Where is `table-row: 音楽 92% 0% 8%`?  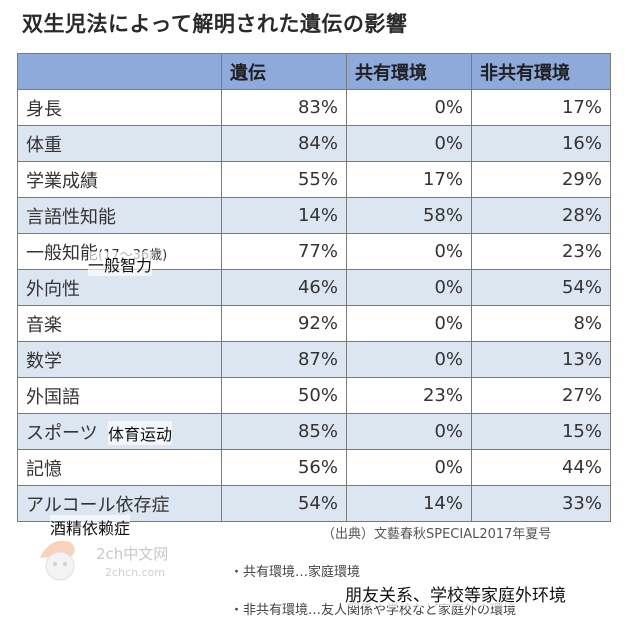
table-row: 音楽 92% 0% 8% is located at coordinates (314, 323).